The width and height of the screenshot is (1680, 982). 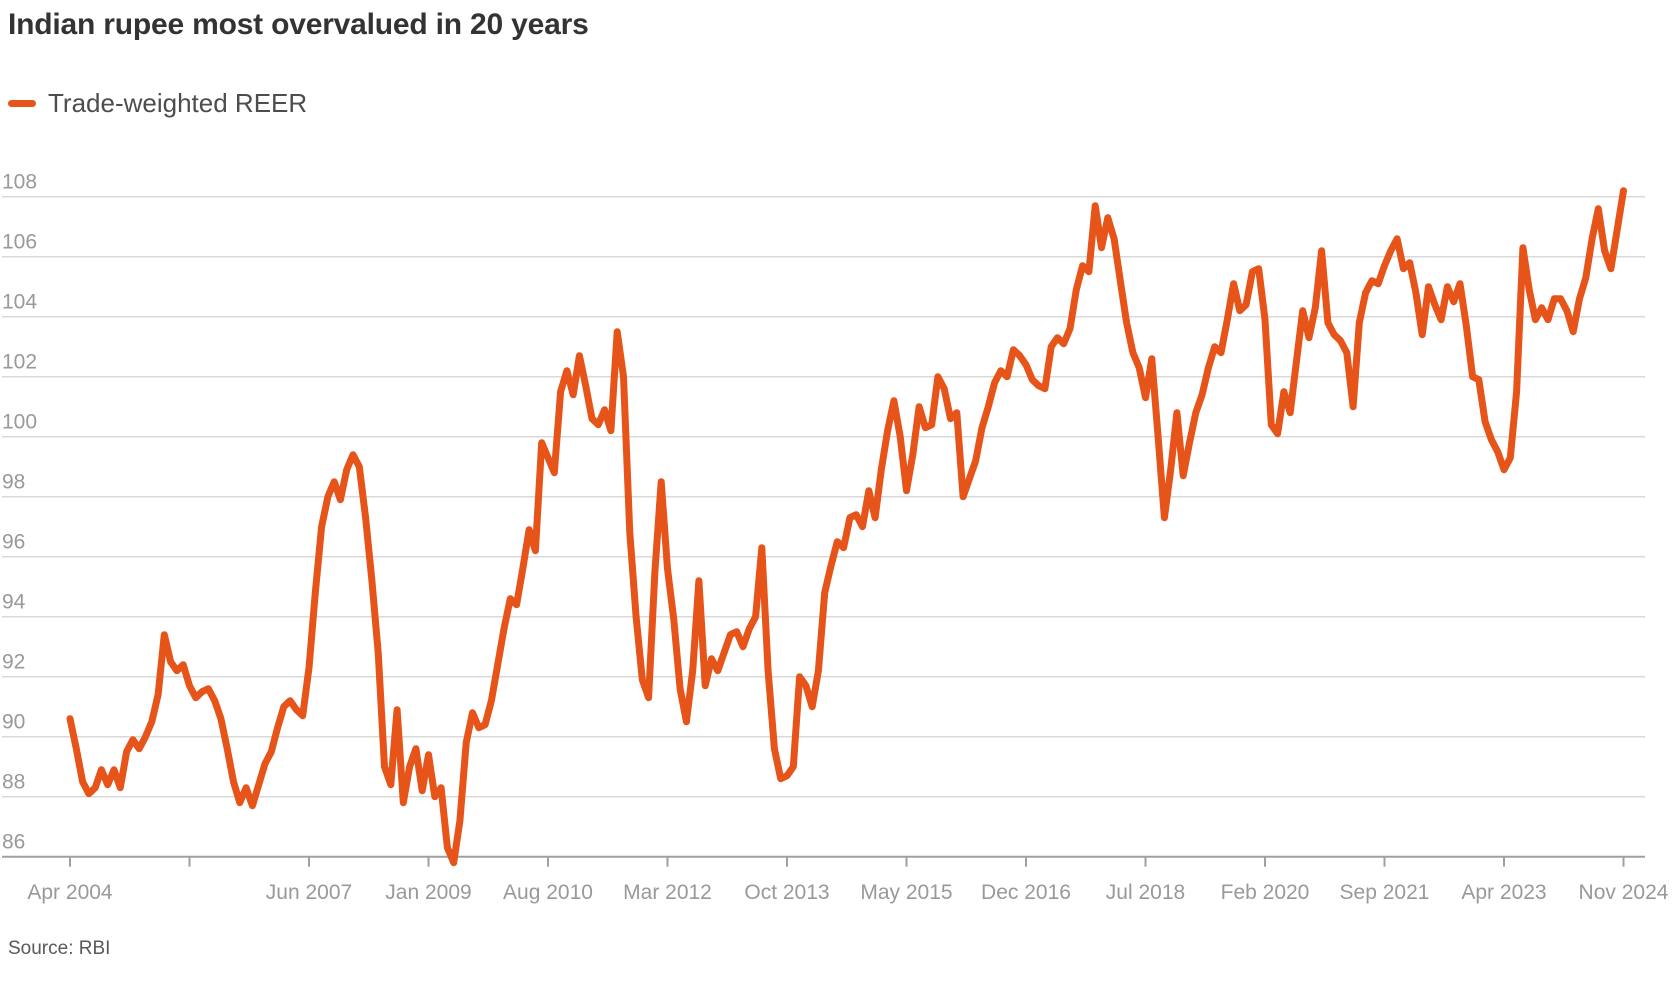 I want to click on y-axis-label-102: 102, so click(x=19, y=362).